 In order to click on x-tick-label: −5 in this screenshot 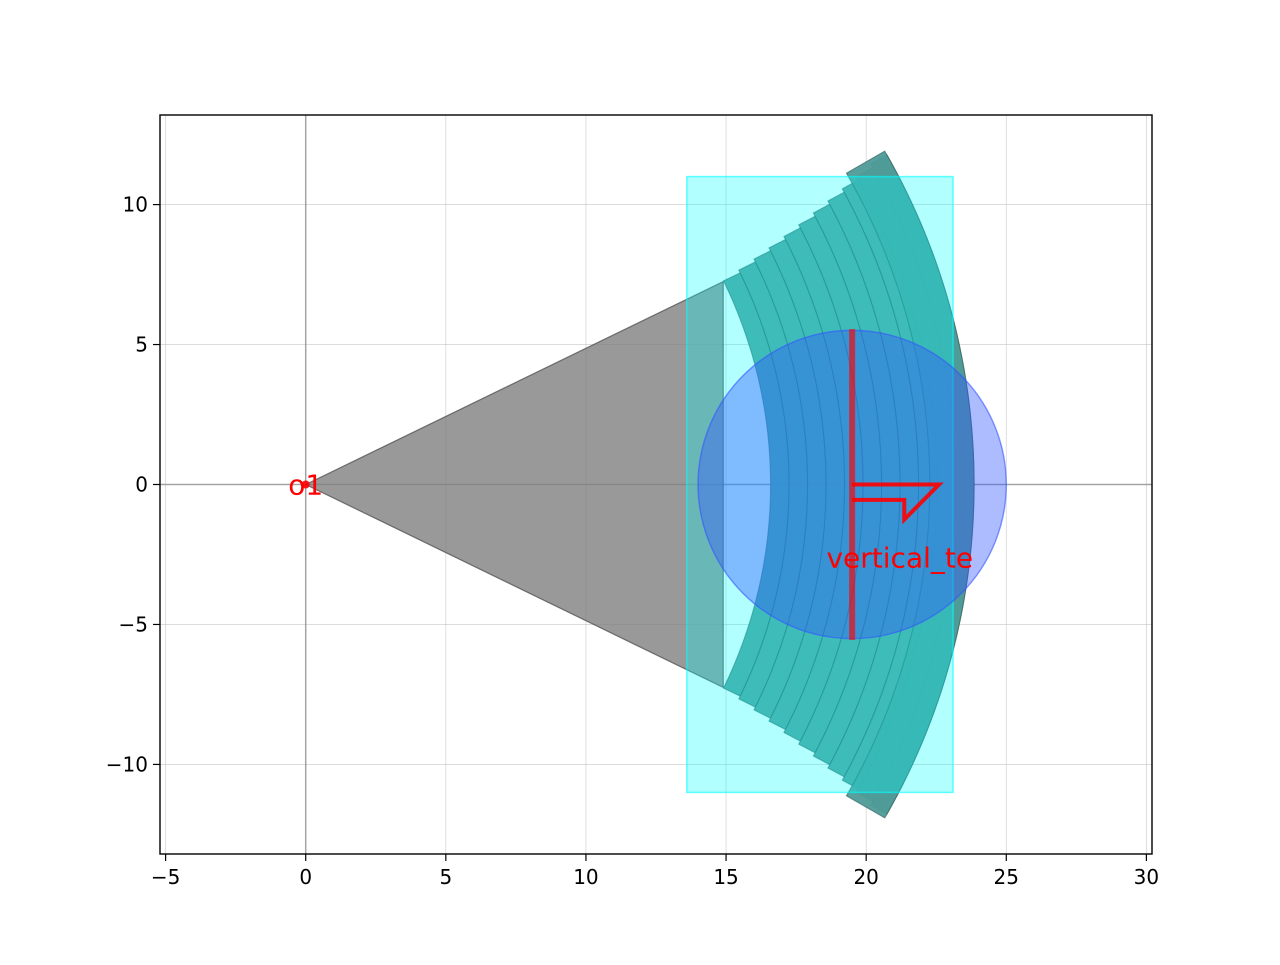, I will do `click(165, 877)`.